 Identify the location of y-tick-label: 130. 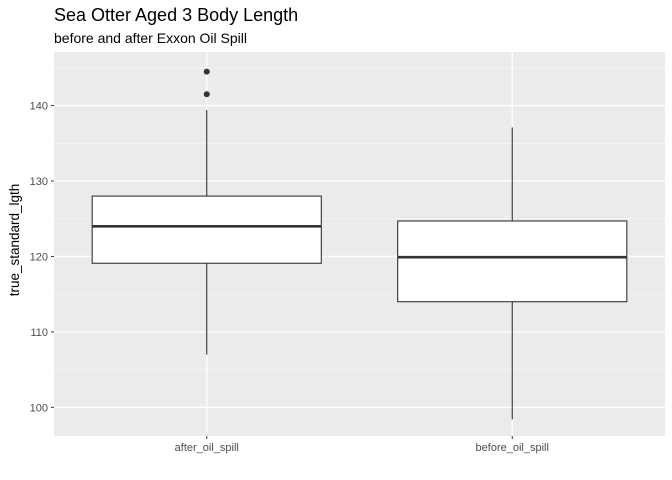
(39, 182).